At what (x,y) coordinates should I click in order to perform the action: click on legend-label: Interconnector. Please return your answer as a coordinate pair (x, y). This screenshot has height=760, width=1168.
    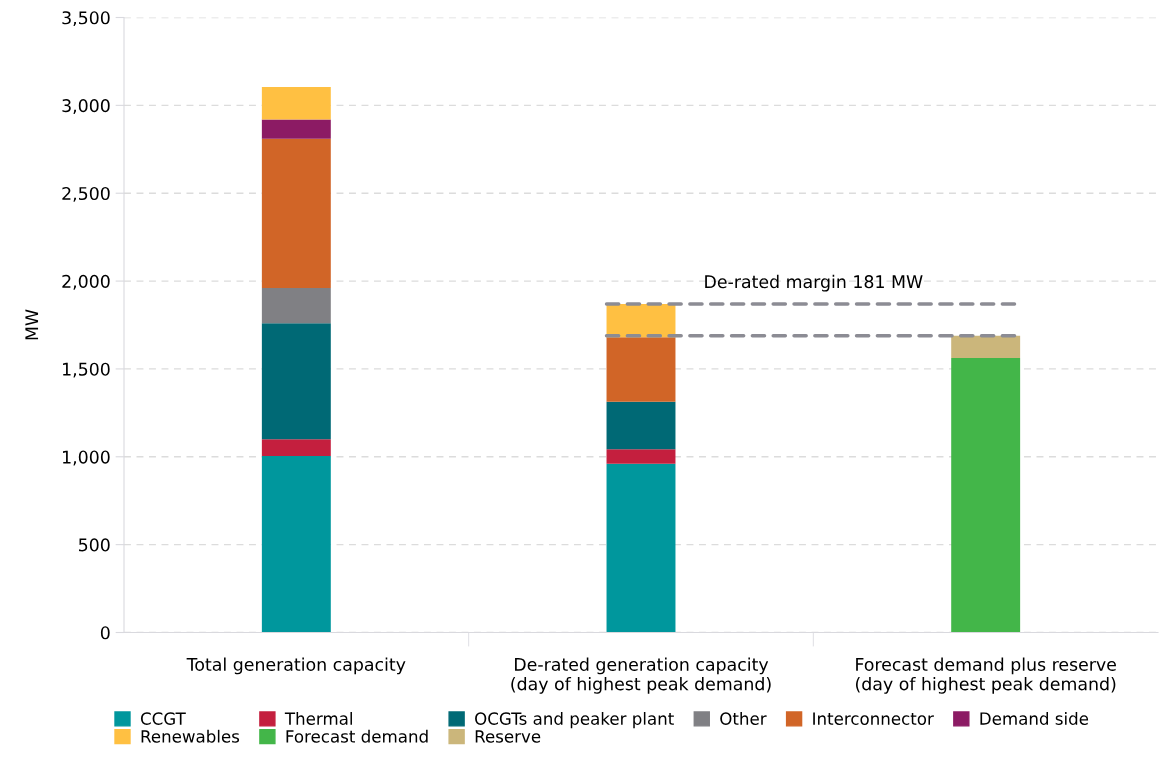
    Looking at the image, I should click on (873, 718).